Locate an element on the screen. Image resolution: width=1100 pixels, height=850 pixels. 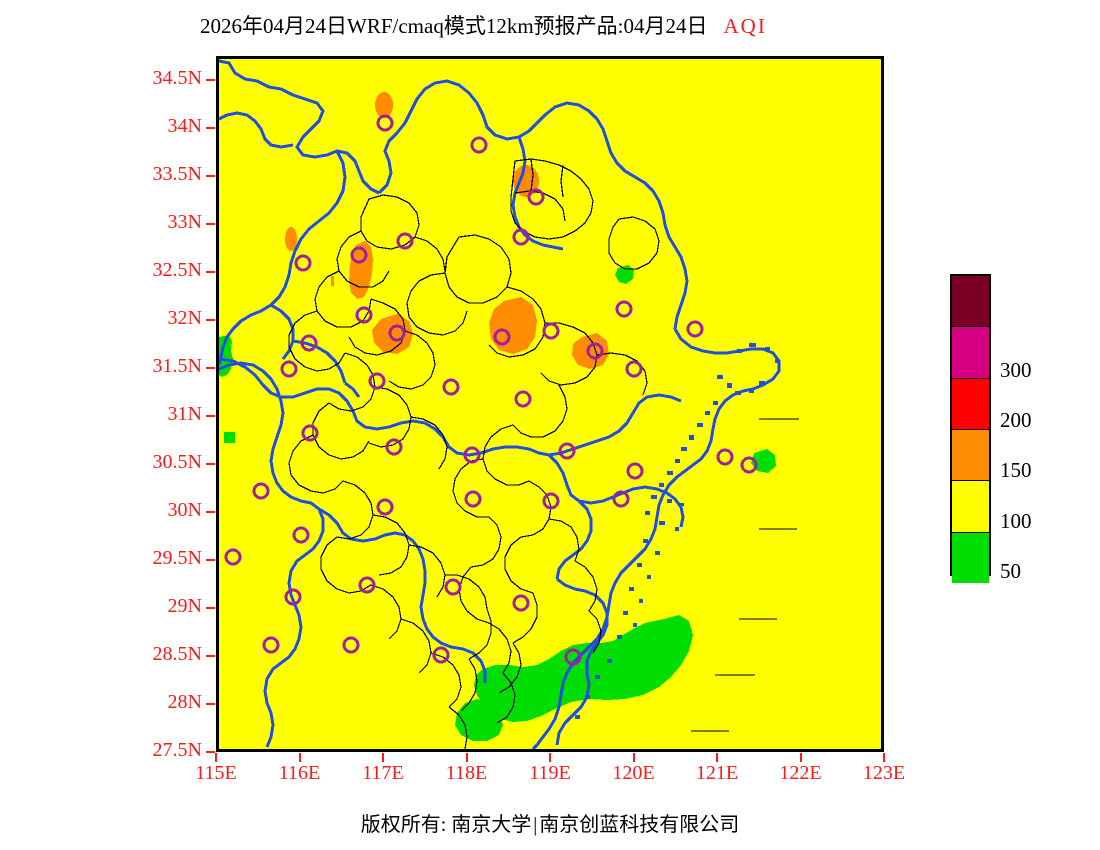
colorbar is located at coordinates (970, 428).